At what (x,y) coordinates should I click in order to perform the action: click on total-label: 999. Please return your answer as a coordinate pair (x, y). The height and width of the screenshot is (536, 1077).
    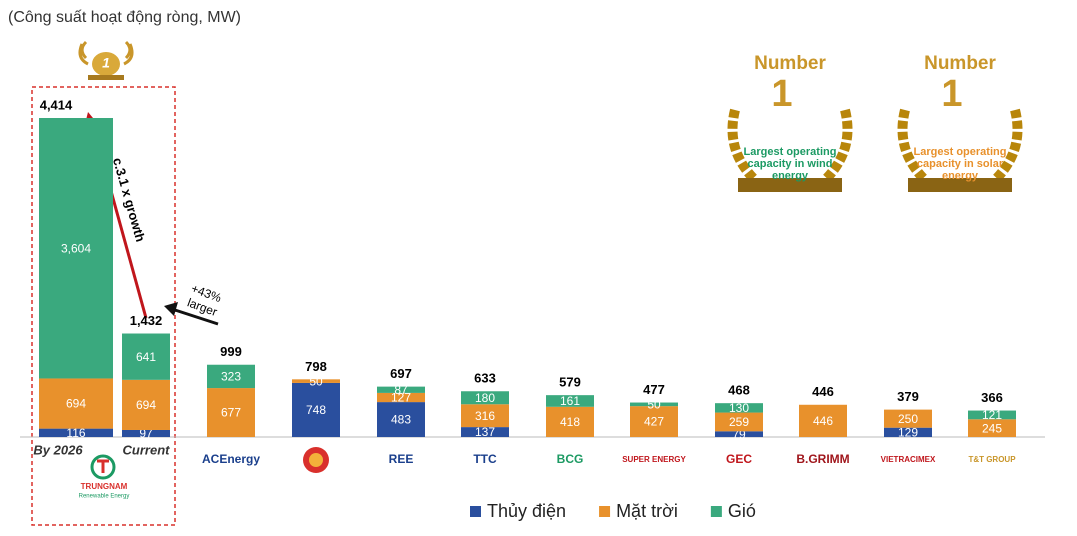
    Looking at the image, I should click on (231, 351).